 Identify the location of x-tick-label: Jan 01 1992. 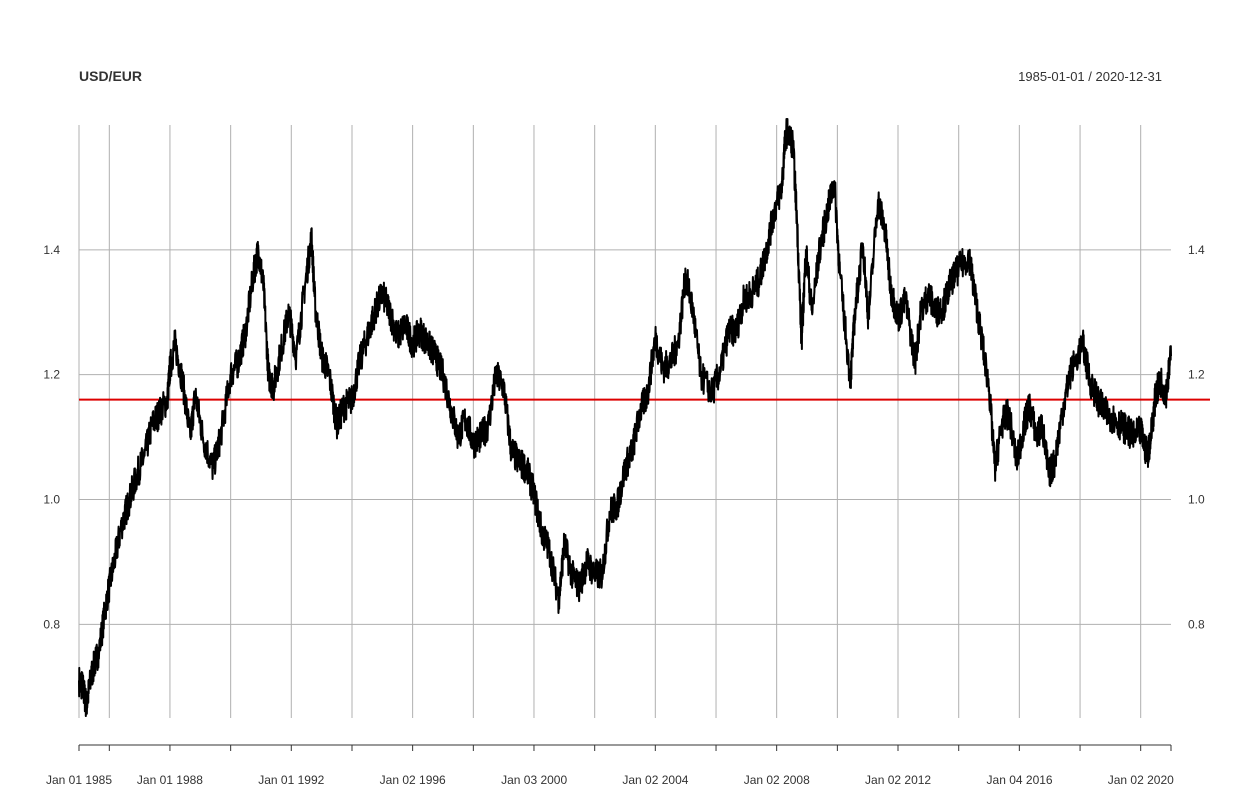
(291, 780).